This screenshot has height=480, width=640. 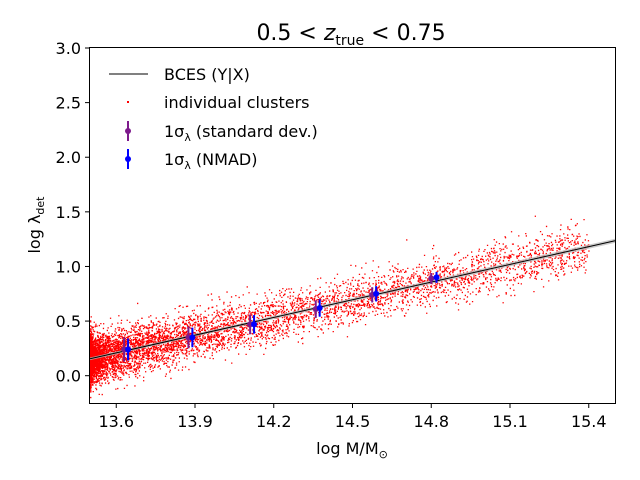 What do you see at coordinates (347, 448) in the screenshot?
I see `x-axis-label-main: log M/M` at bounding box center [347, 448].